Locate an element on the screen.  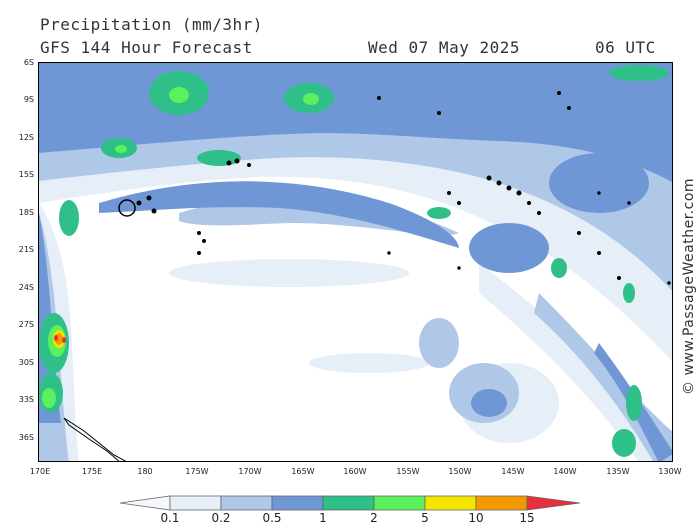
lat-label: 15S is located at coordinates (26, 174).